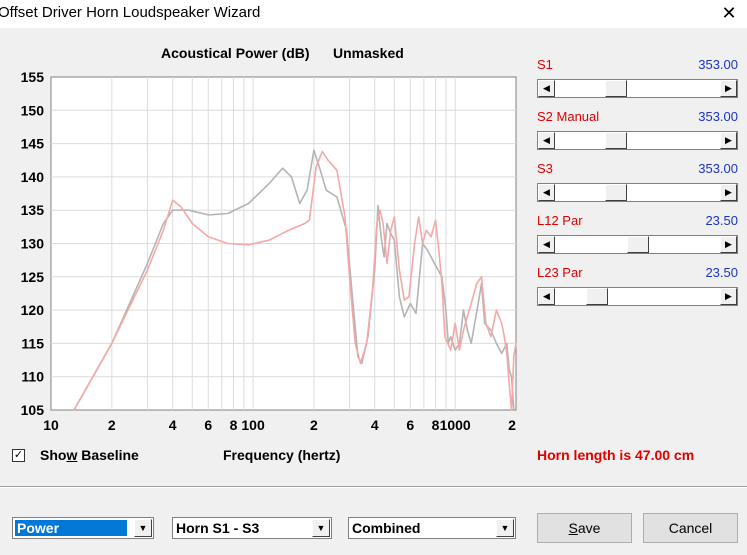 The width and height of the screenshot is (747, 555). I want to click on chart-title-quantity: Acoustical Power (dB), so click(235, 53).